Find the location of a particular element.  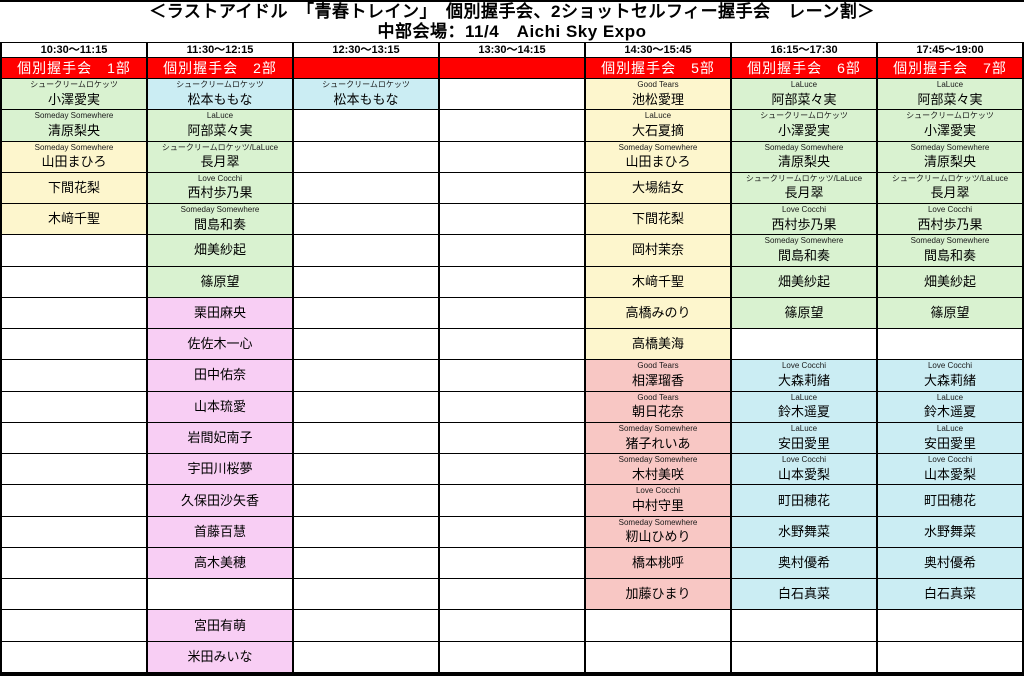

member-cell: 下間花梨 is located at coordinates (659, 220).